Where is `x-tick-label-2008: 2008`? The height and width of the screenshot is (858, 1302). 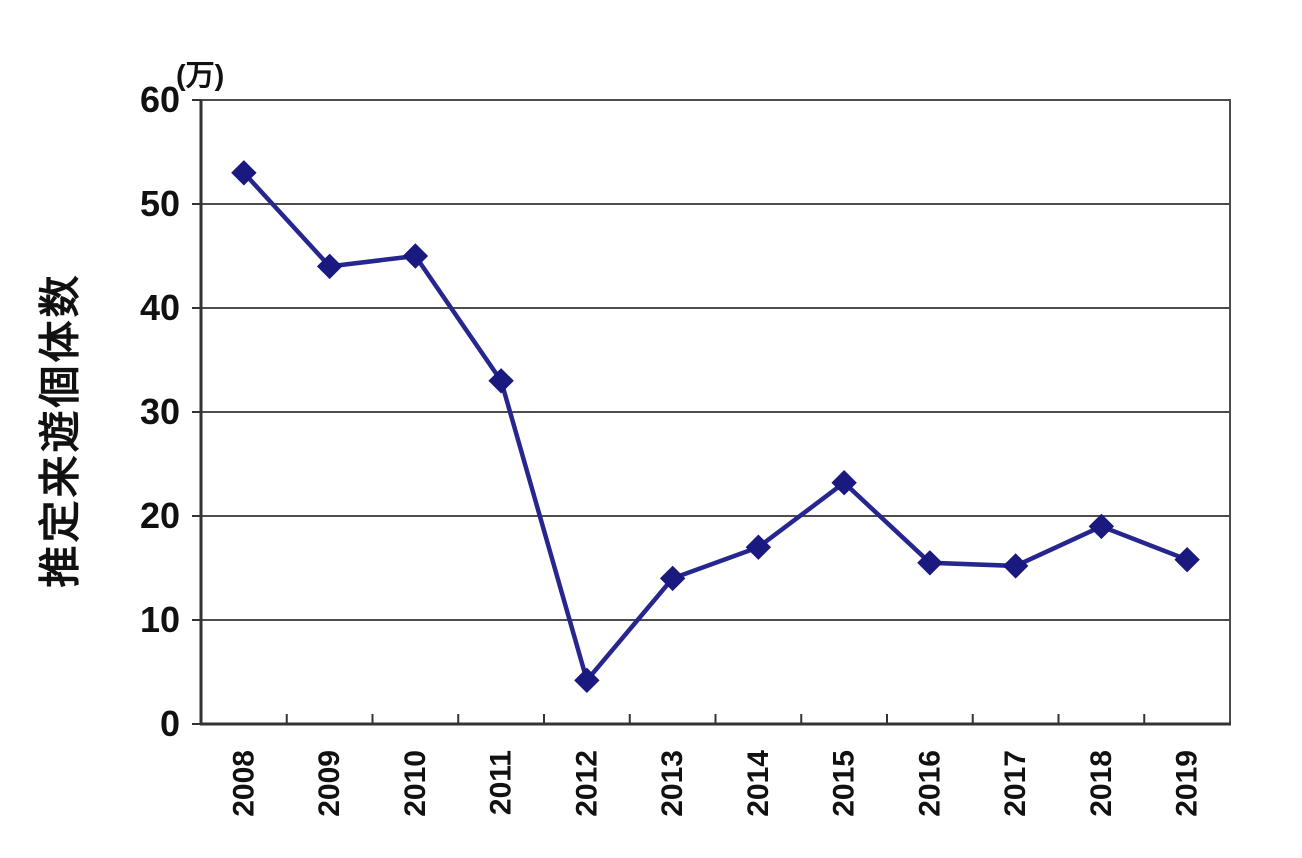 x-tick-label-2008: 2008 is located at coordinates (243, 783).